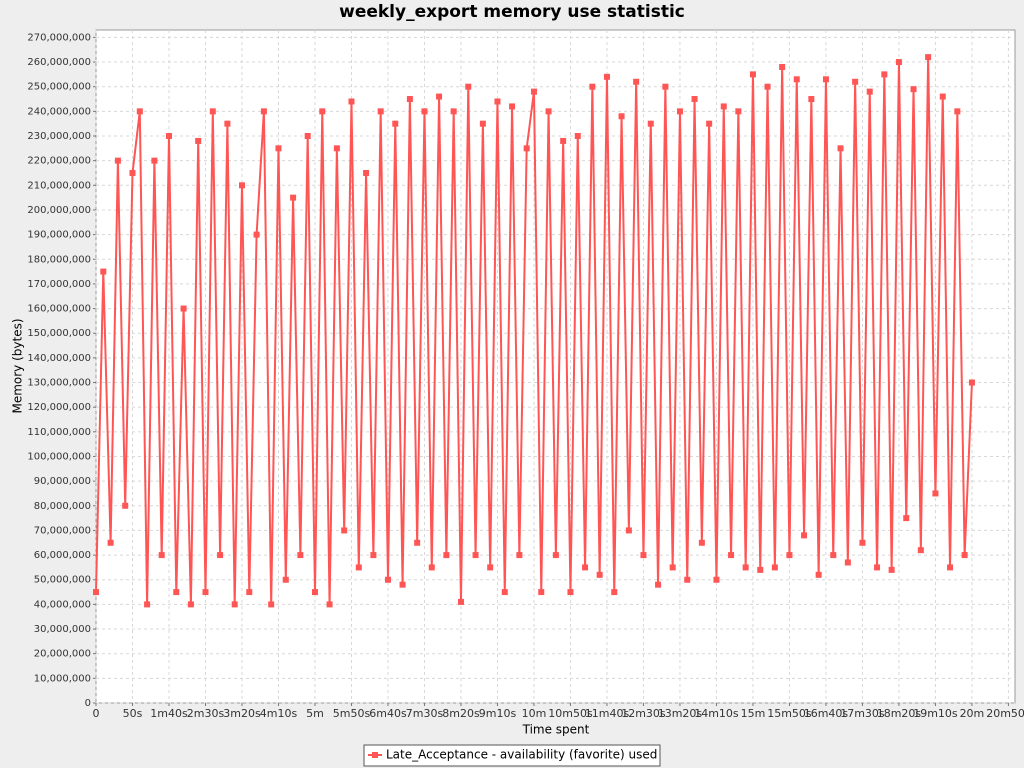 This screenshot has width=1024, height=768. What do you see at coordinates (62, 580) in the screenshot?
I see `y-tick-label: 50,000,000` at bounding box center [62, 580].